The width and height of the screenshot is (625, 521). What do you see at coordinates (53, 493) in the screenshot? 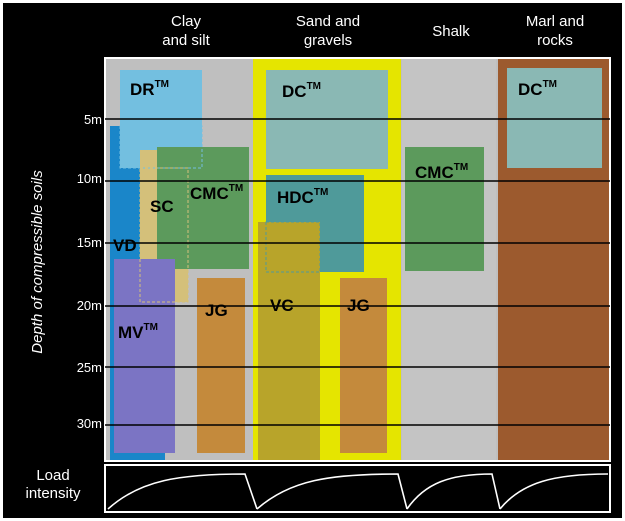
I see `load-label-line: intensity` at bounding box center [53, 493].